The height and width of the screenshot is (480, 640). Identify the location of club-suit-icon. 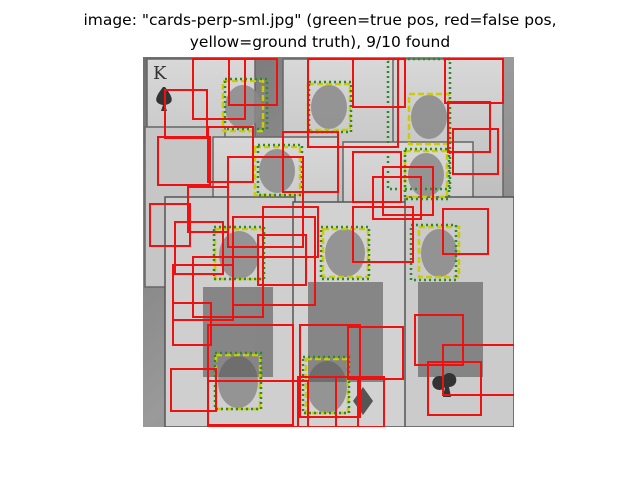
(444, 385).